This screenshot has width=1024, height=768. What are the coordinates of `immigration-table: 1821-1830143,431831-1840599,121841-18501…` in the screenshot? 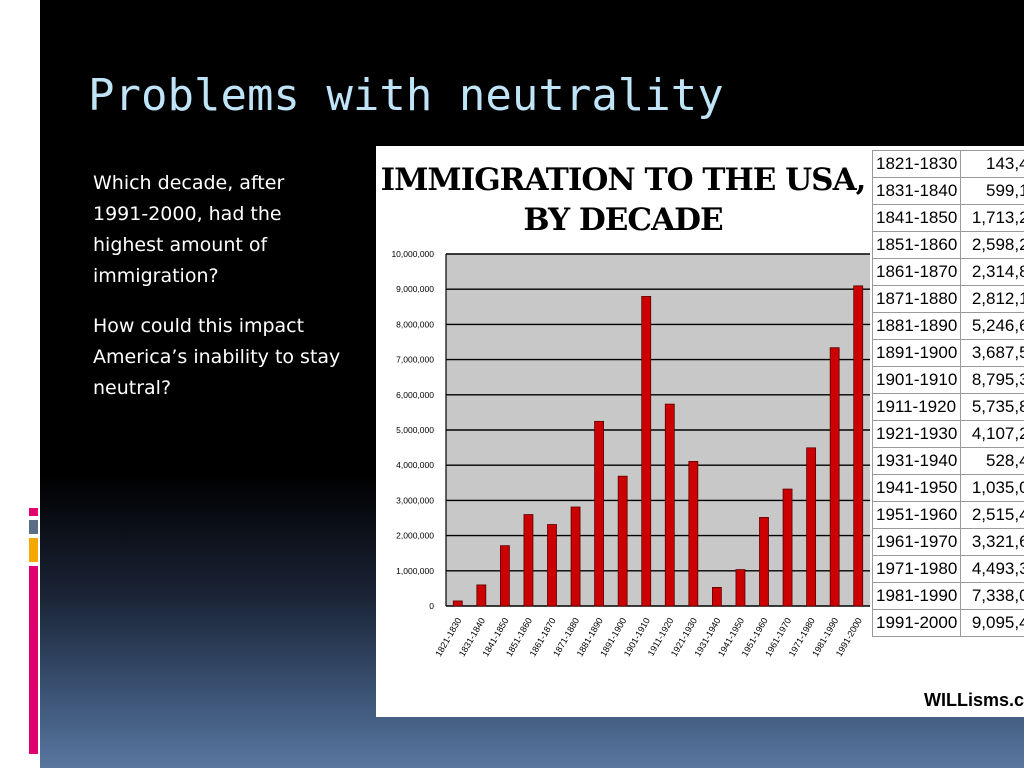 It's located at (947, 393).